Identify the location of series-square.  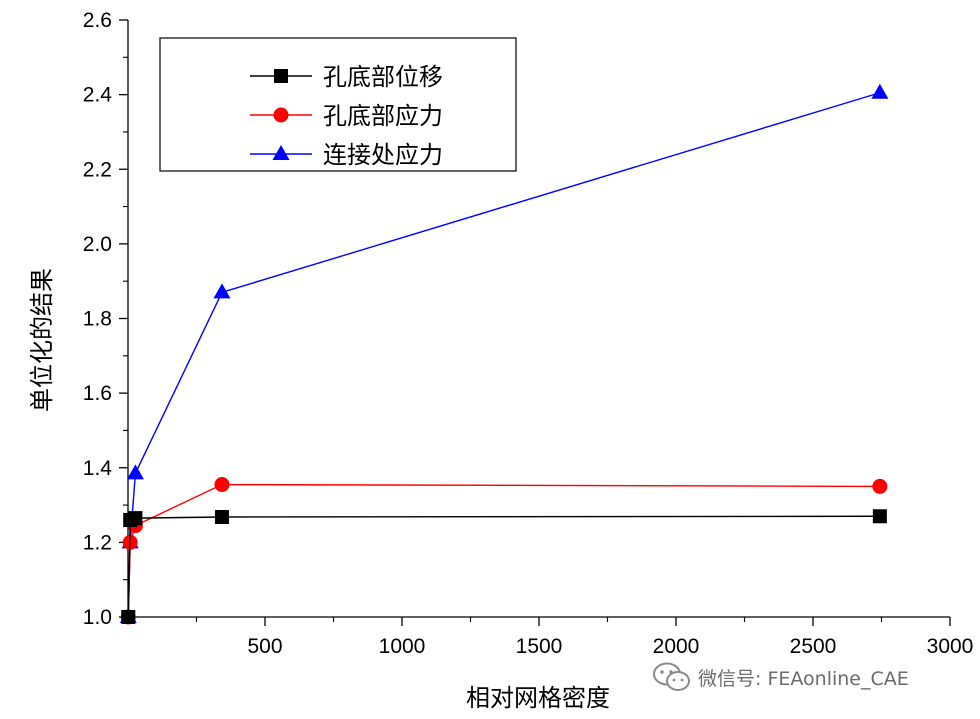
(504, 566).